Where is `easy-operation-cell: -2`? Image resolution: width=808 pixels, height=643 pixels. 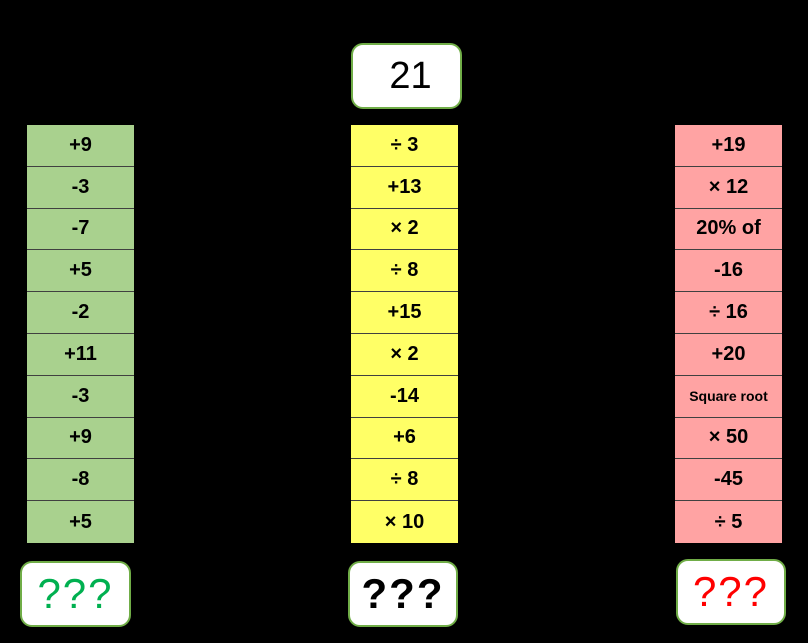 easy-operation-cell: -2 is located at coordinates (80, 313).